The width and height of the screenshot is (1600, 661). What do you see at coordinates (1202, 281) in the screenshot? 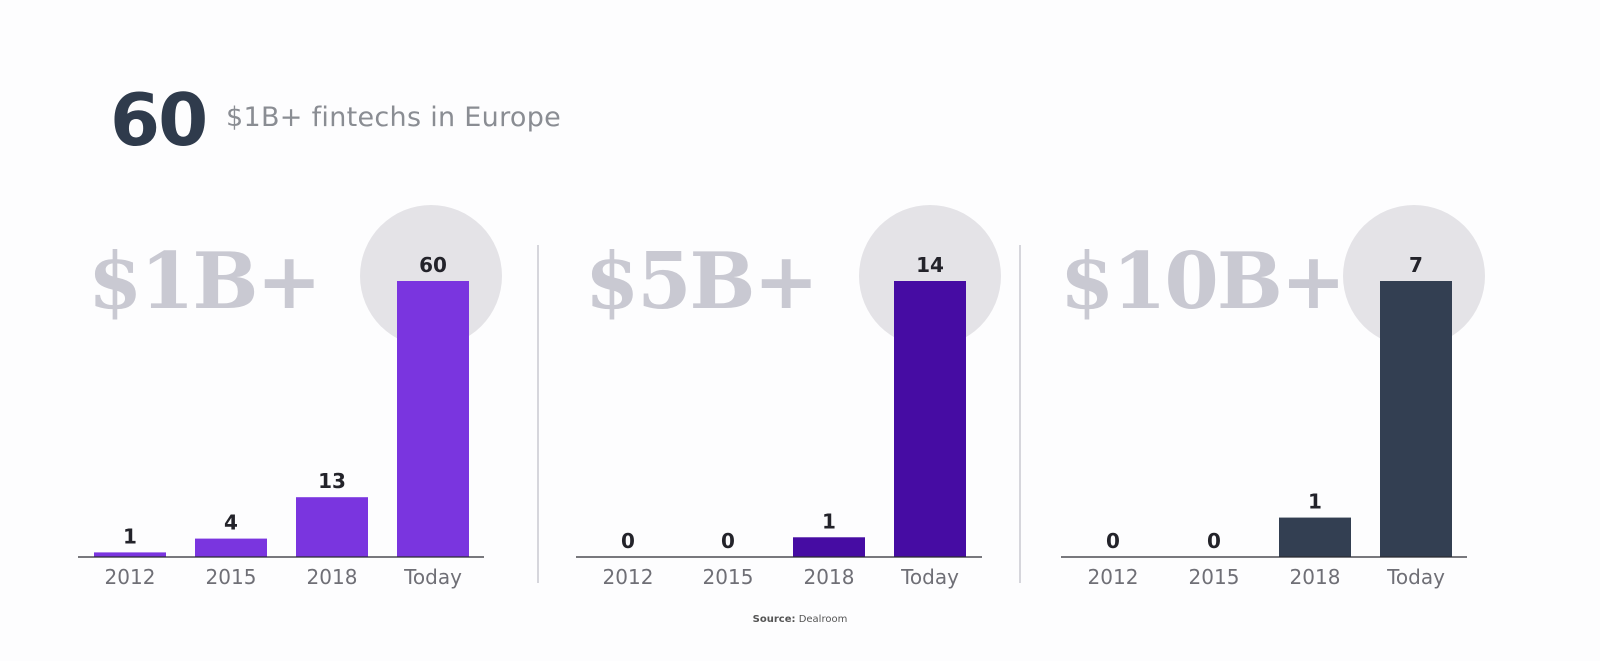
I see `chart-title: $10B+` at bounding box center [1202, 281].